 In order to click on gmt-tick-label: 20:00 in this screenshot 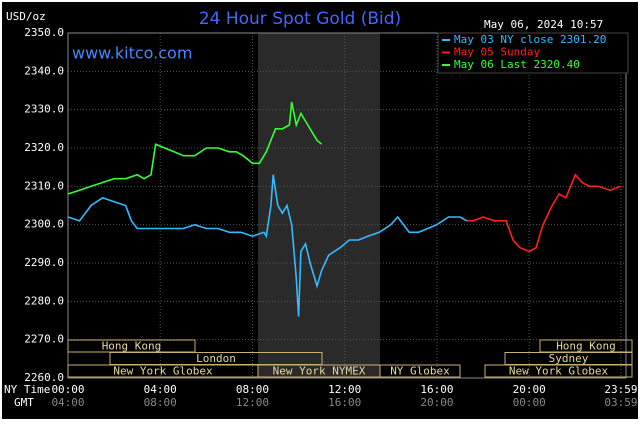, I will do `click(436, 402)`.